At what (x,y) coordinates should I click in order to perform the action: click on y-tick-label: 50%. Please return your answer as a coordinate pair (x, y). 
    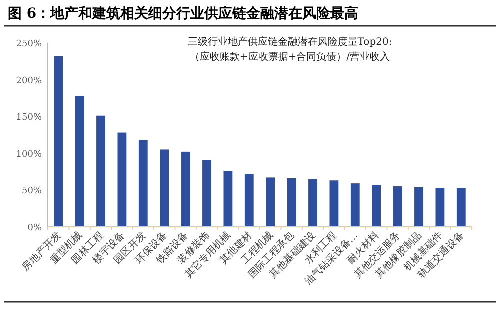
    Looking at the image, I should click on (32, 191).